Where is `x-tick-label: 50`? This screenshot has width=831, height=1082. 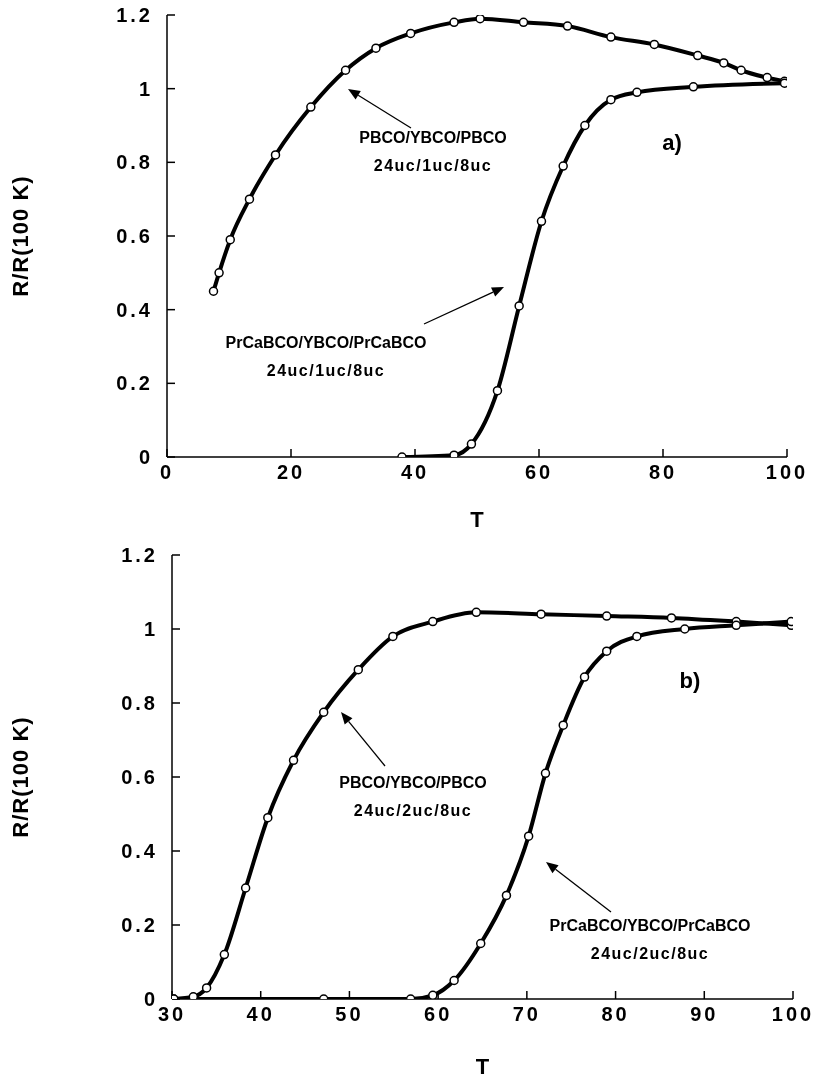
x-tick-label: 50 is located at coordinates (349, 1014).